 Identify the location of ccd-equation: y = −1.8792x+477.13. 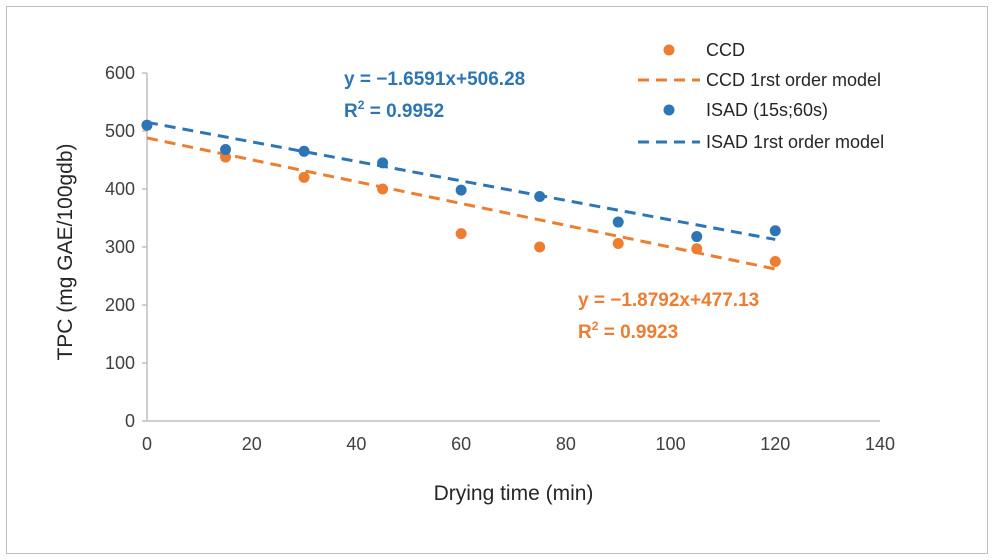
(668, 300).